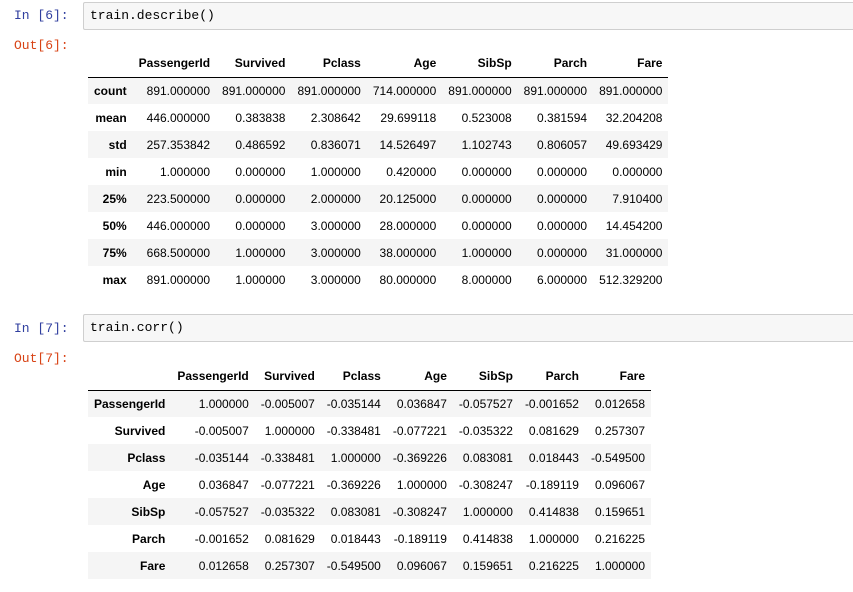 Image resolution: width=853 pixels, height=592 pixels. Describe the element at coordinates (408, 198) in the screenshot. I see `table-cell: 20.125000` at that location.